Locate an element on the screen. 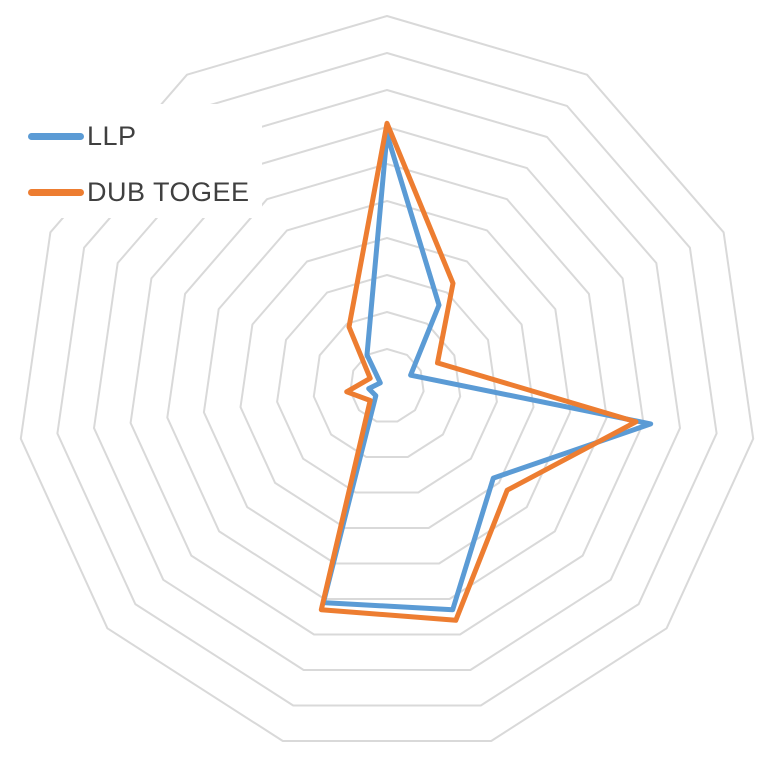 The image size is (759, 760). legend-item-llp: LLP is located at coordinates (139, 136).